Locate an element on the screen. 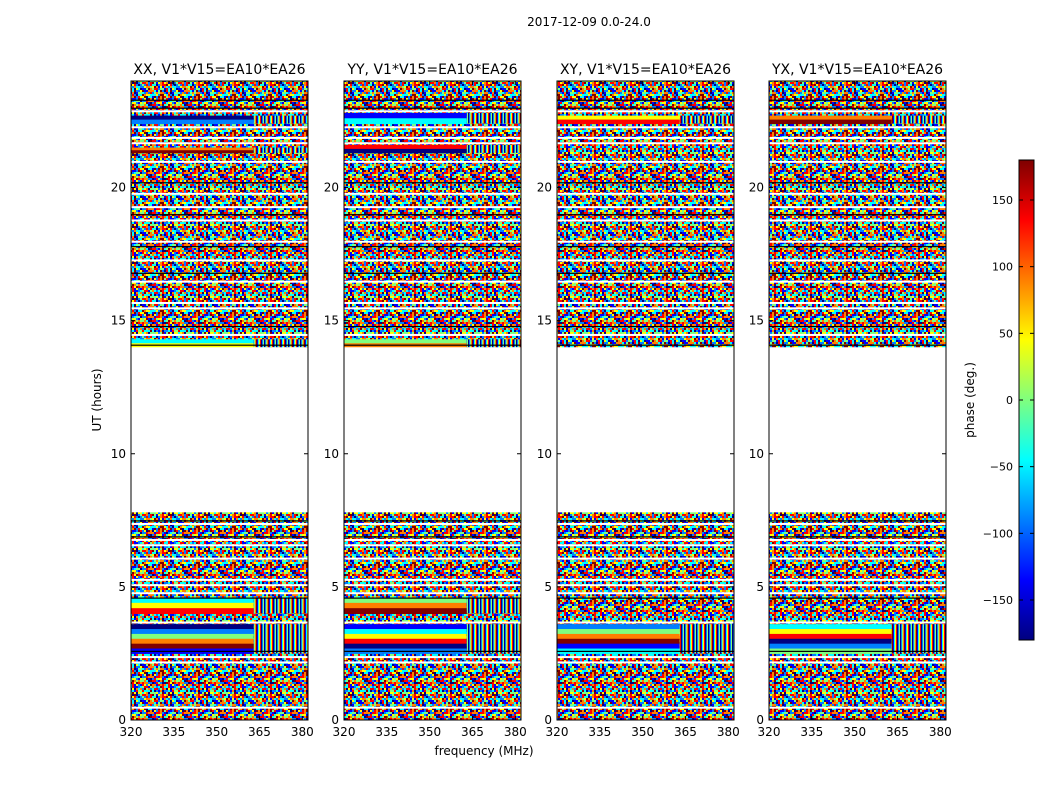  colorbar-tick-label: −50 is located at coordinates (1001, 467).